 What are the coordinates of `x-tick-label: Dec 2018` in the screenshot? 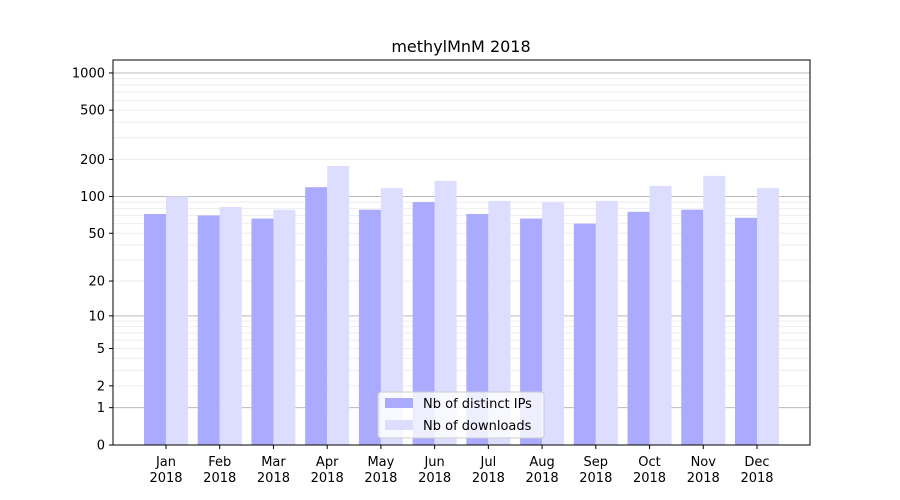 It's located at (756, 470).